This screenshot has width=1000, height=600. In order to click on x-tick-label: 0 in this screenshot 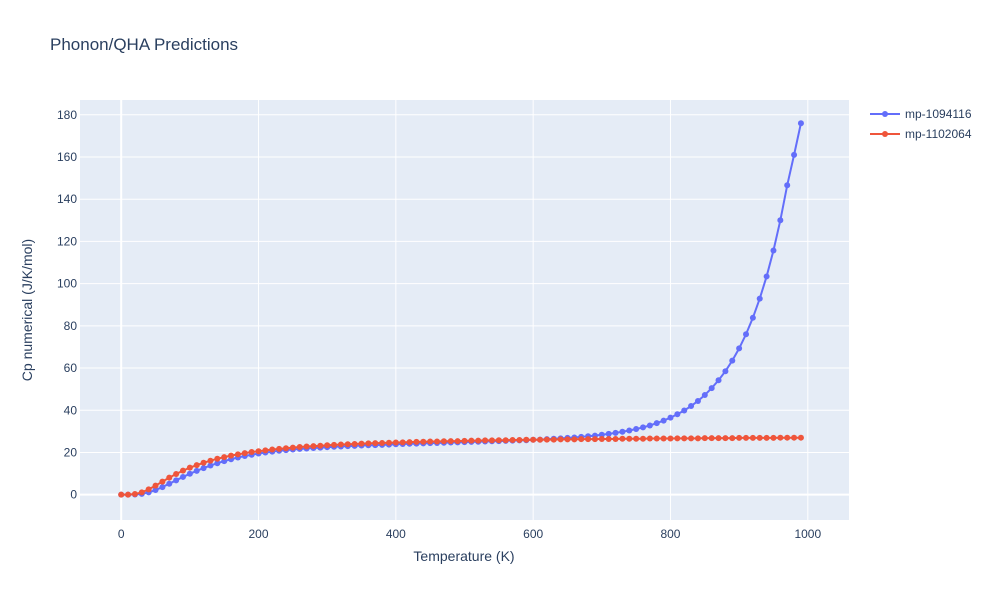, I will do `click(121, 534)`.